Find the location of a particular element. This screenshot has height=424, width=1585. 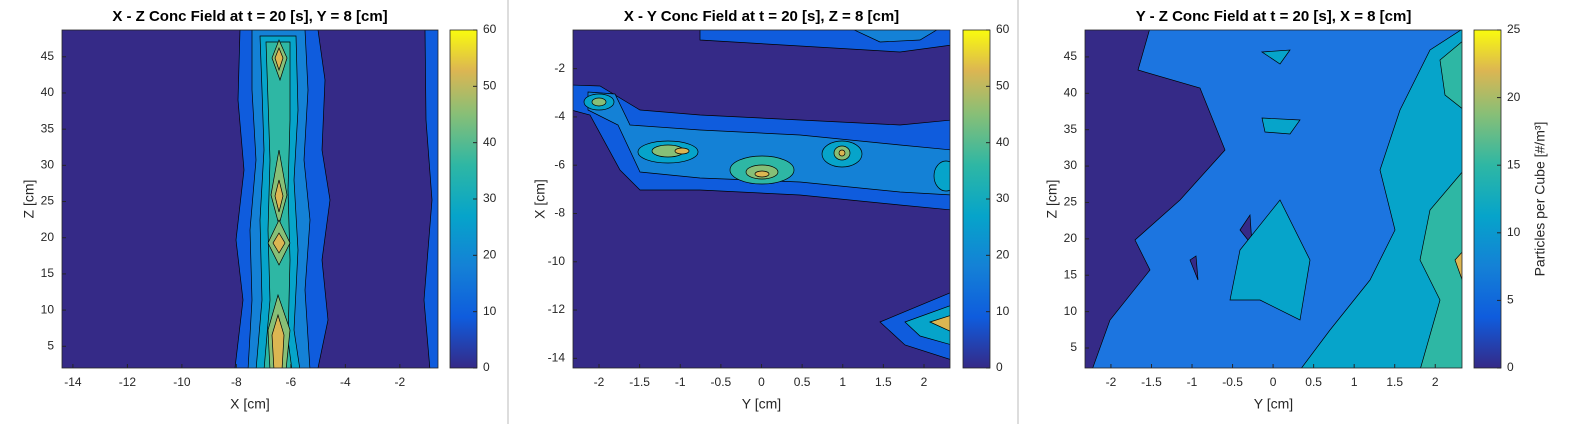

y-tick-label: -12 is located at coordinates (557, 309).